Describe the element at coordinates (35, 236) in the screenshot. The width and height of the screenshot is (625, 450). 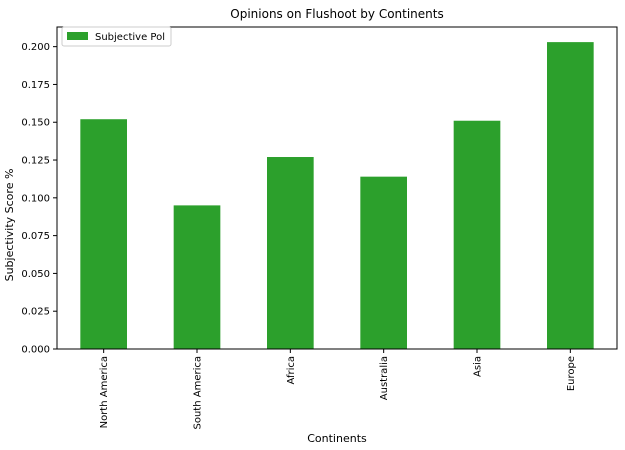
I see `y-tick-label: 0.075` at that location.